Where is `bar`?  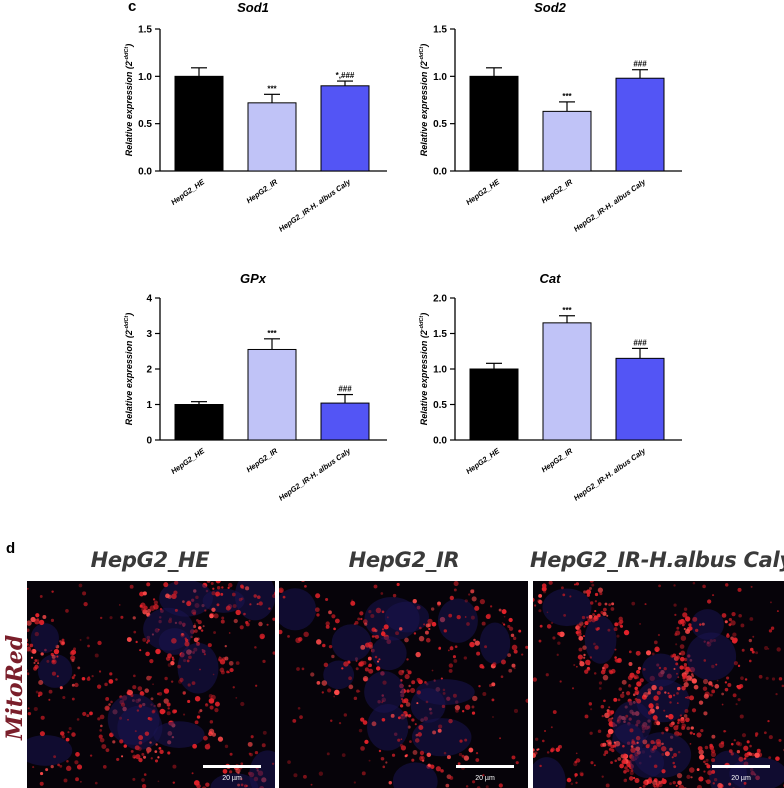 bar is located at coordinates (272, 137).